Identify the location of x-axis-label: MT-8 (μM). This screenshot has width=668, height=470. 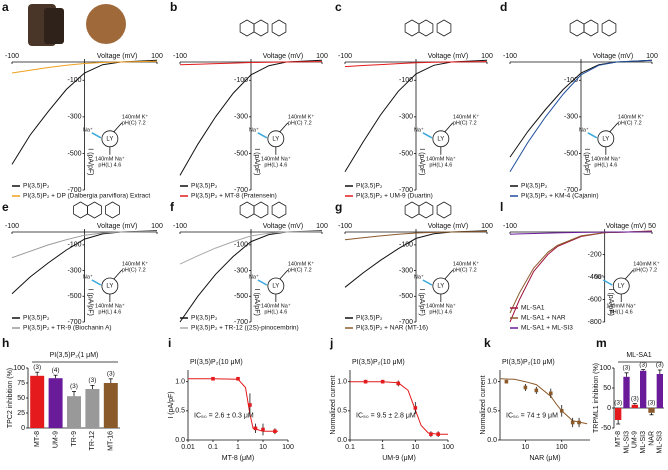
(238, 458).